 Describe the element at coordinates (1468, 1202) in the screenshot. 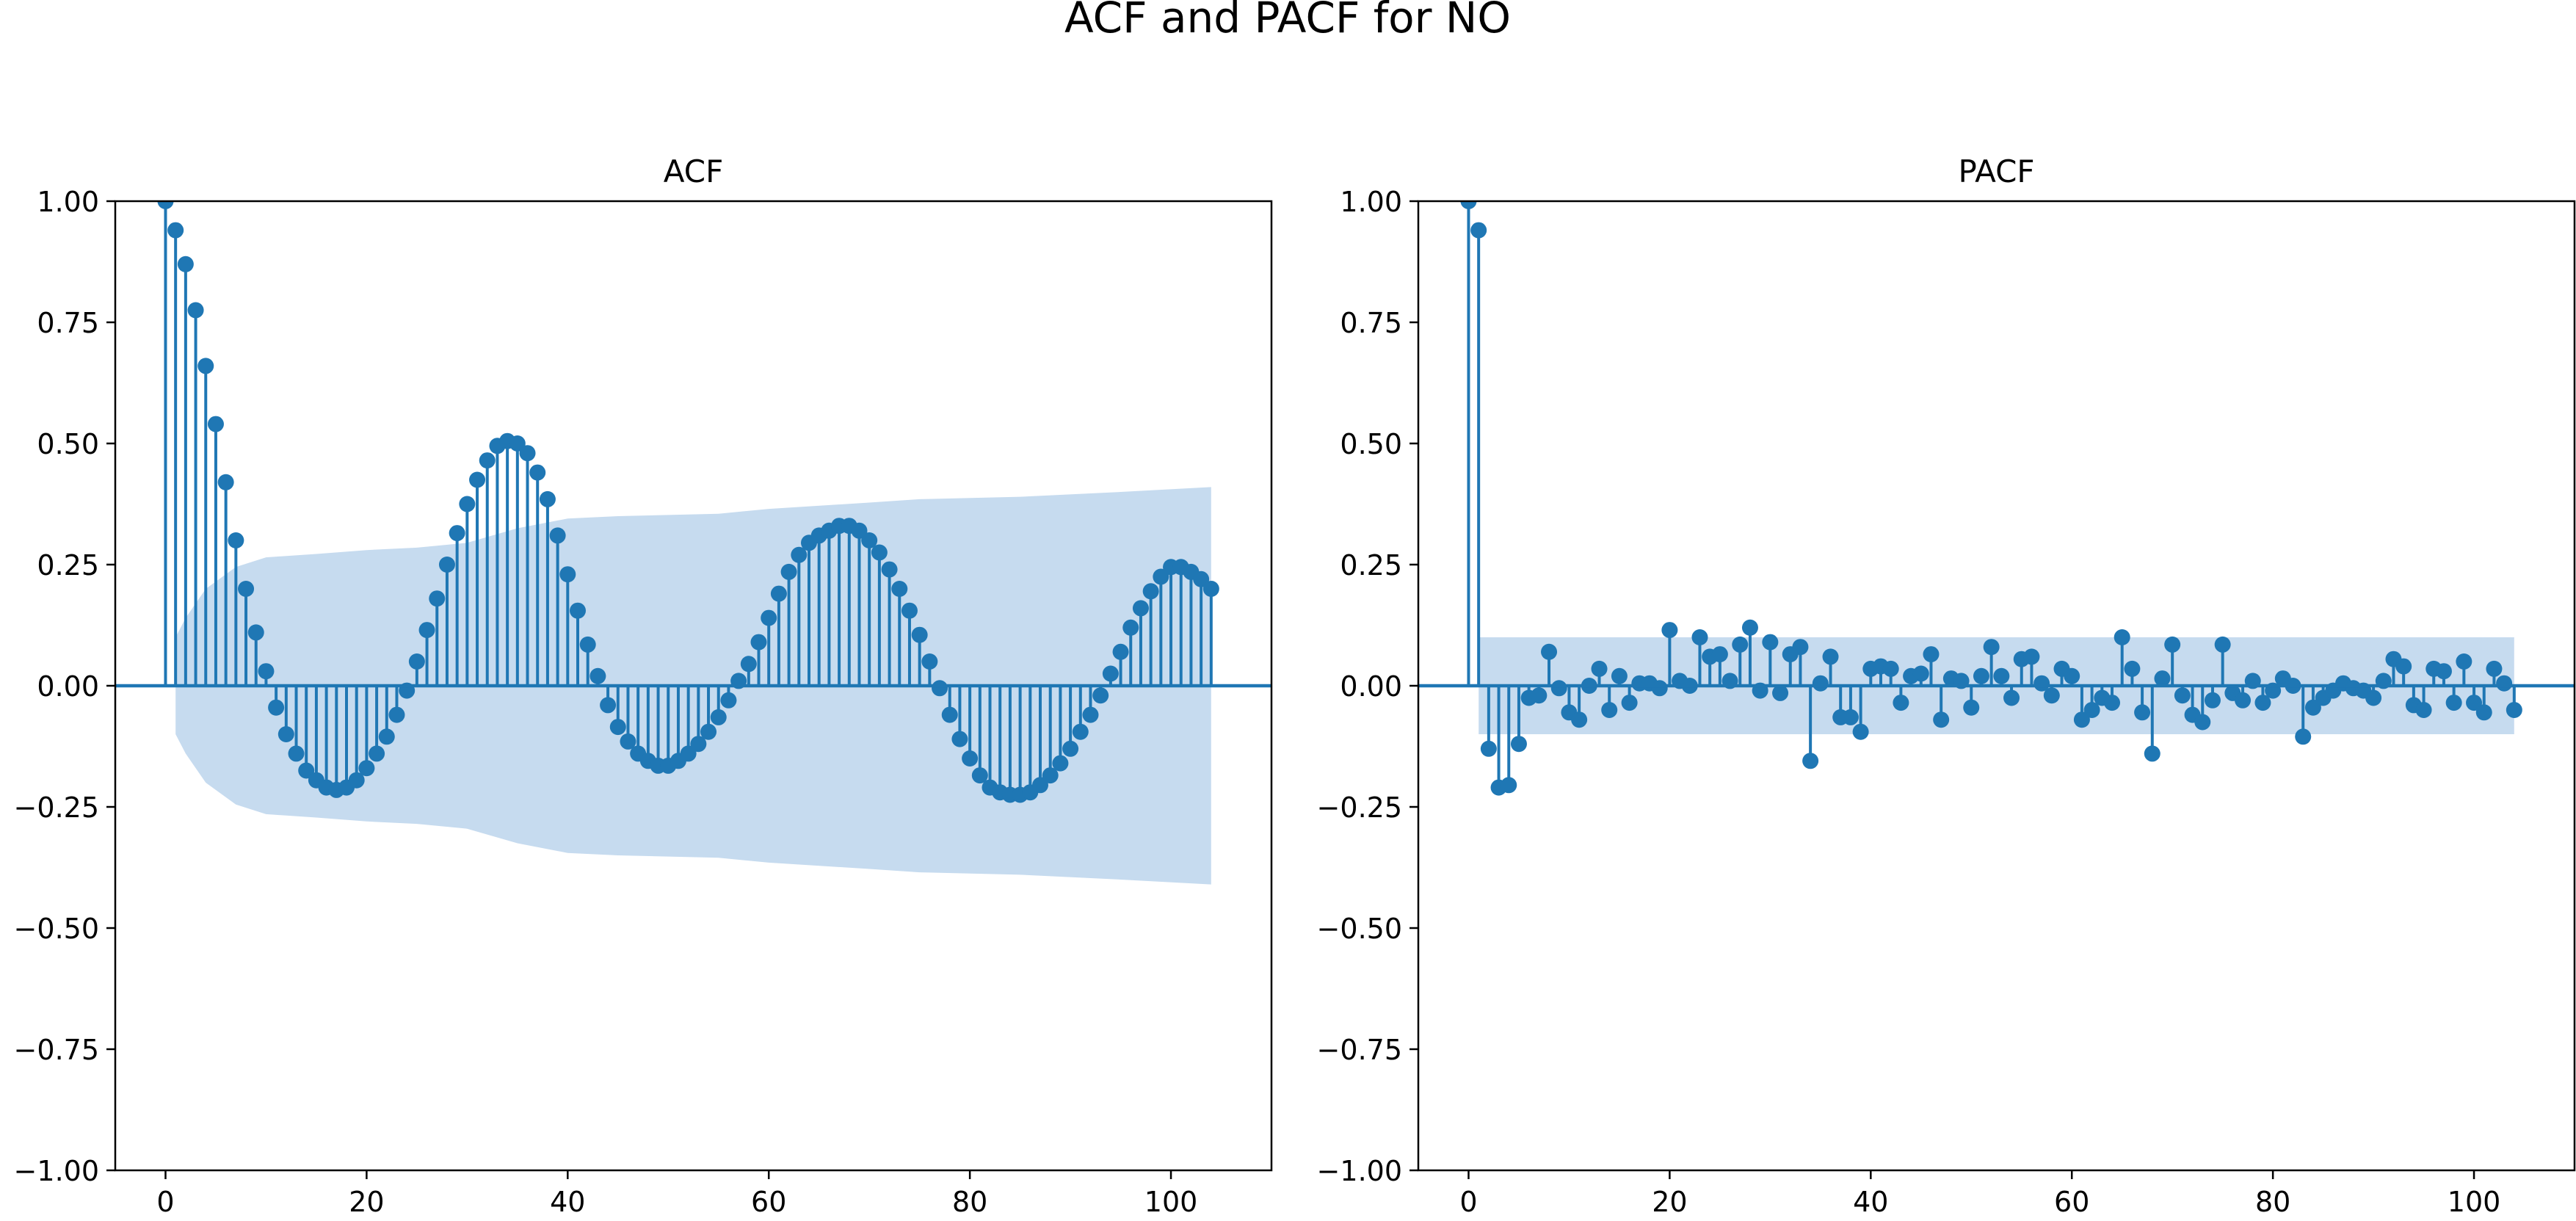

I see `pacf-xtick-label: 0` at that location.